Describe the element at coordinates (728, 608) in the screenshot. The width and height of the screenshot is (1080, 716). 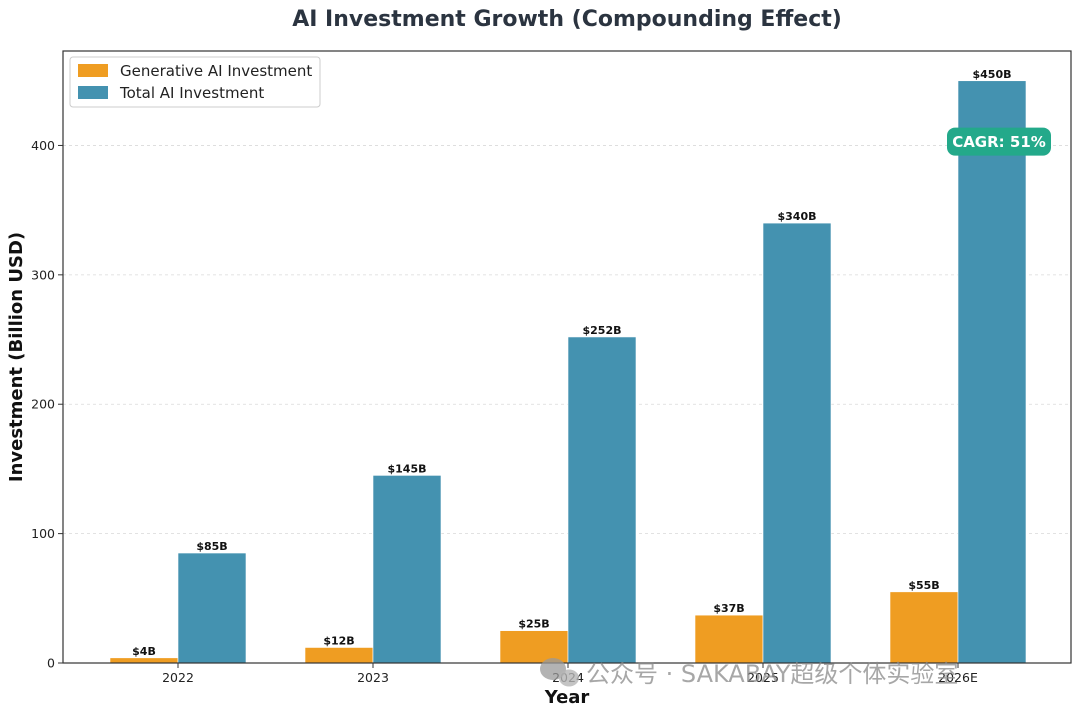
I see `bar-value-label: $37B` at that location.